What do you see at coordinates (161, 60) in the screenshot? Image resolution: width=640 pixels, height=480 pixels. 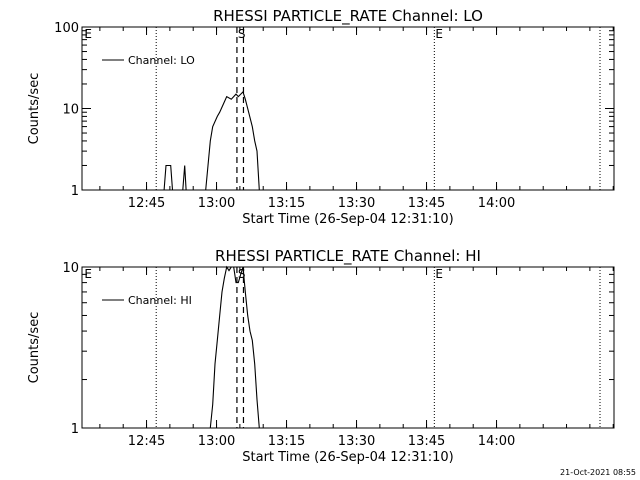 I see `legend-label: Channel: LO` at bounding box center [161, 60].